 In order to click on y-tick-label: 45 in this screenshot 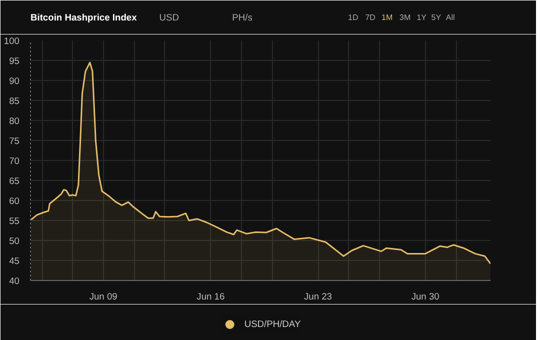, I will do `click(14, 261)`.